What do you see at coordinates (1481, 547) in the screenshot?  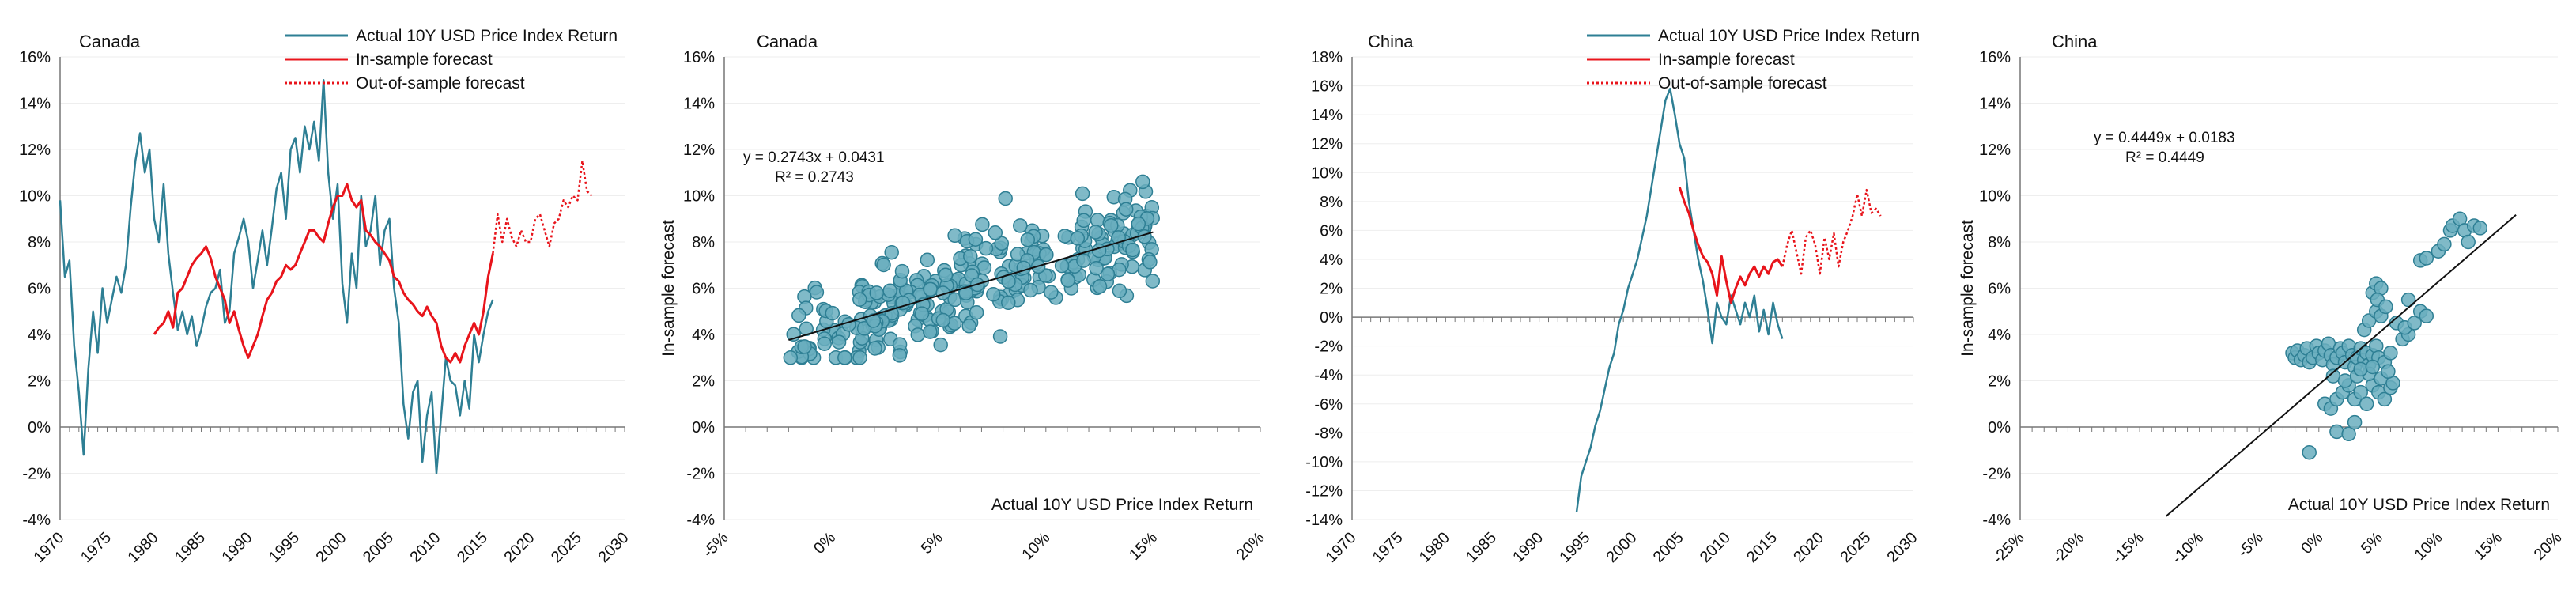 I see `x-tick-label: 1985` at bounding box center [1481, 547].